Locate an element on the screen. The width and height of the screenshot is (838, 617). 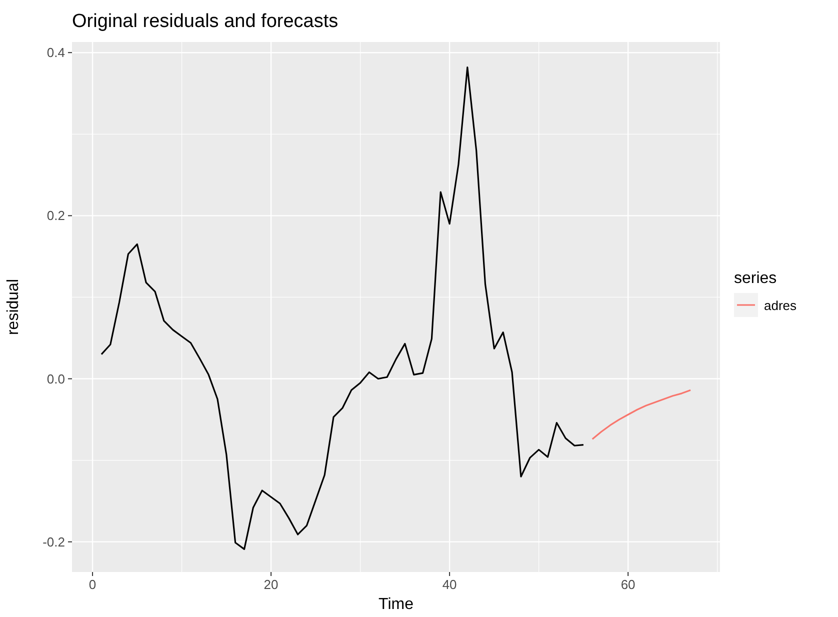
x-axis-title: Time is located at coordinates (396, 604).